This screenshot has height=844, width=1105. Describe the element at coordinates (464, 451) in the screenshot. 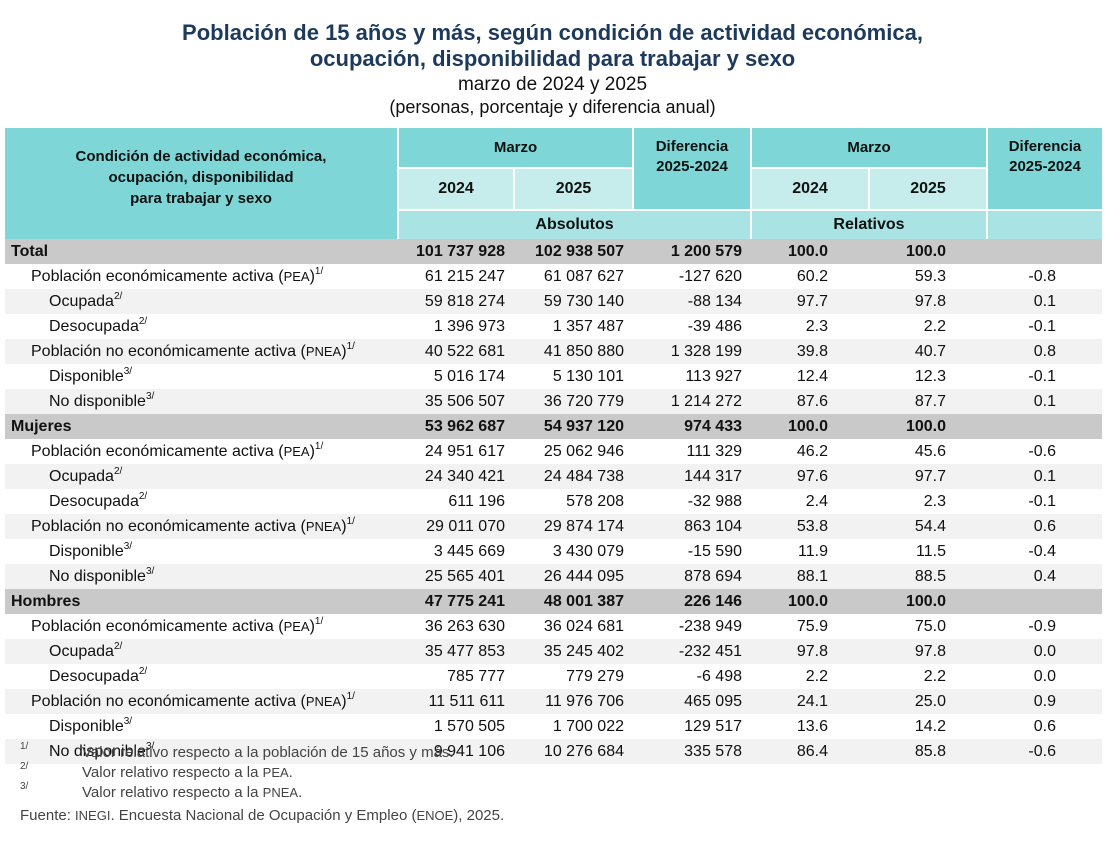

I see `cell-abs-2024: 24 951 617` at that location.